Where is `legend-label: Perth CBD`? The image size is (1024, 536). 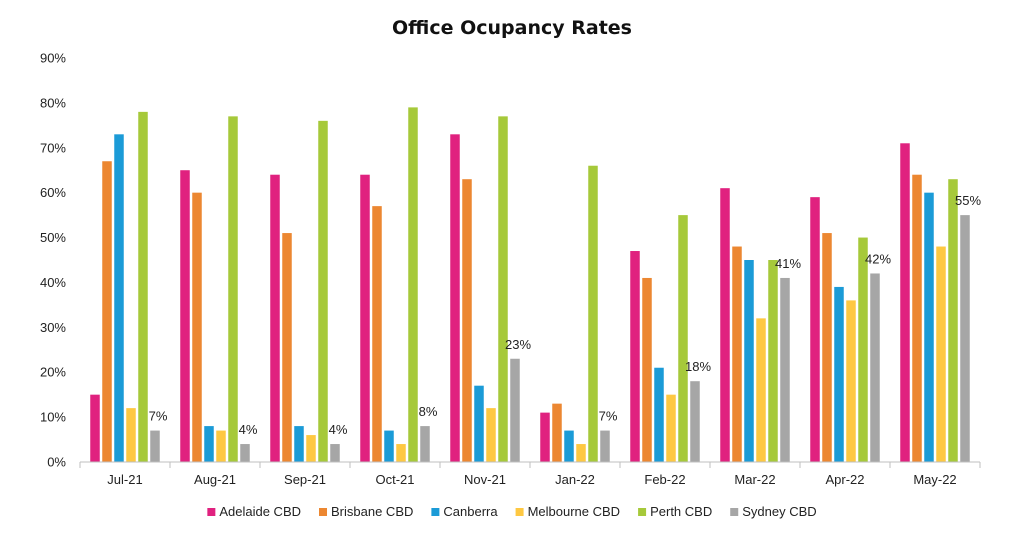
legend-label: Perth CBD is located at coordinates (681, 511).